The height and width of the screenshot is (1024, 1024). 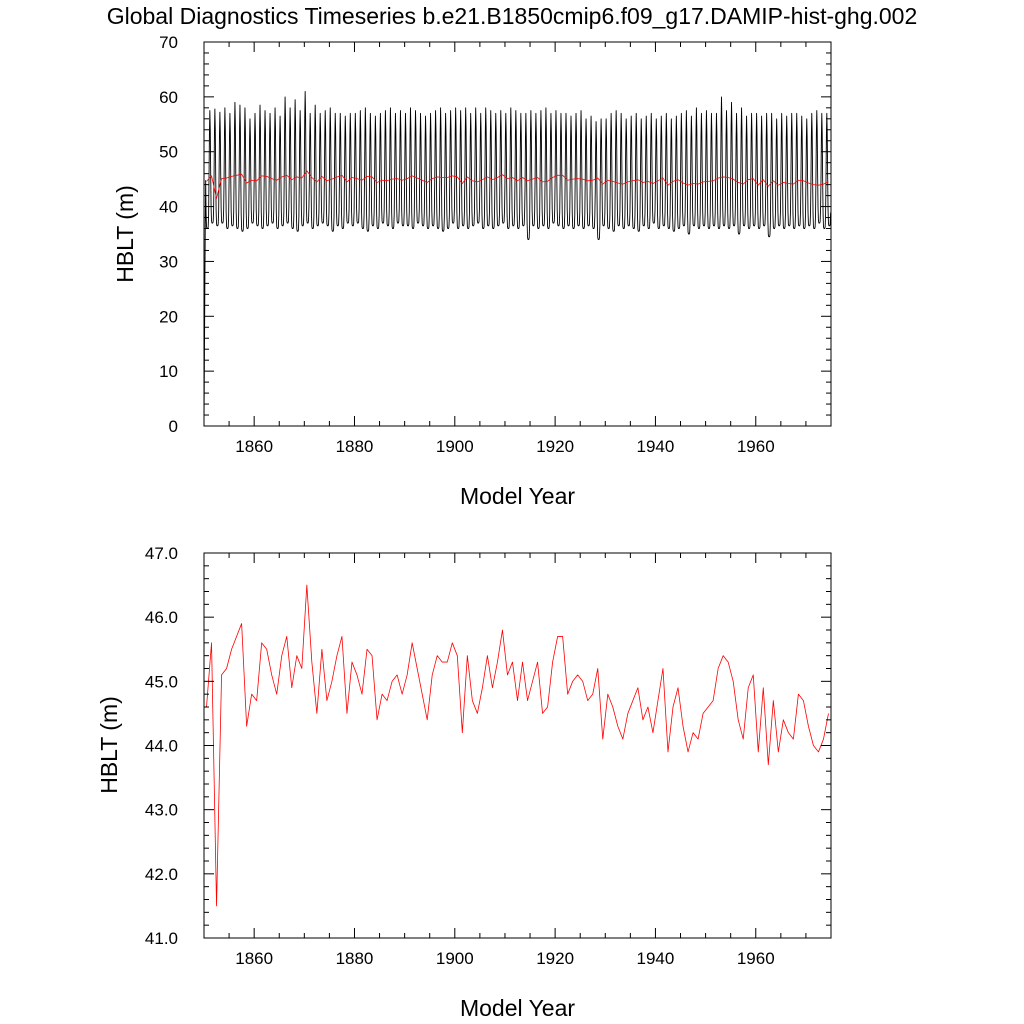 What do you see at coordinates (168, 261) in the screenshot?
I see `y-tick-label: 30` at bounding box center [168, 261].